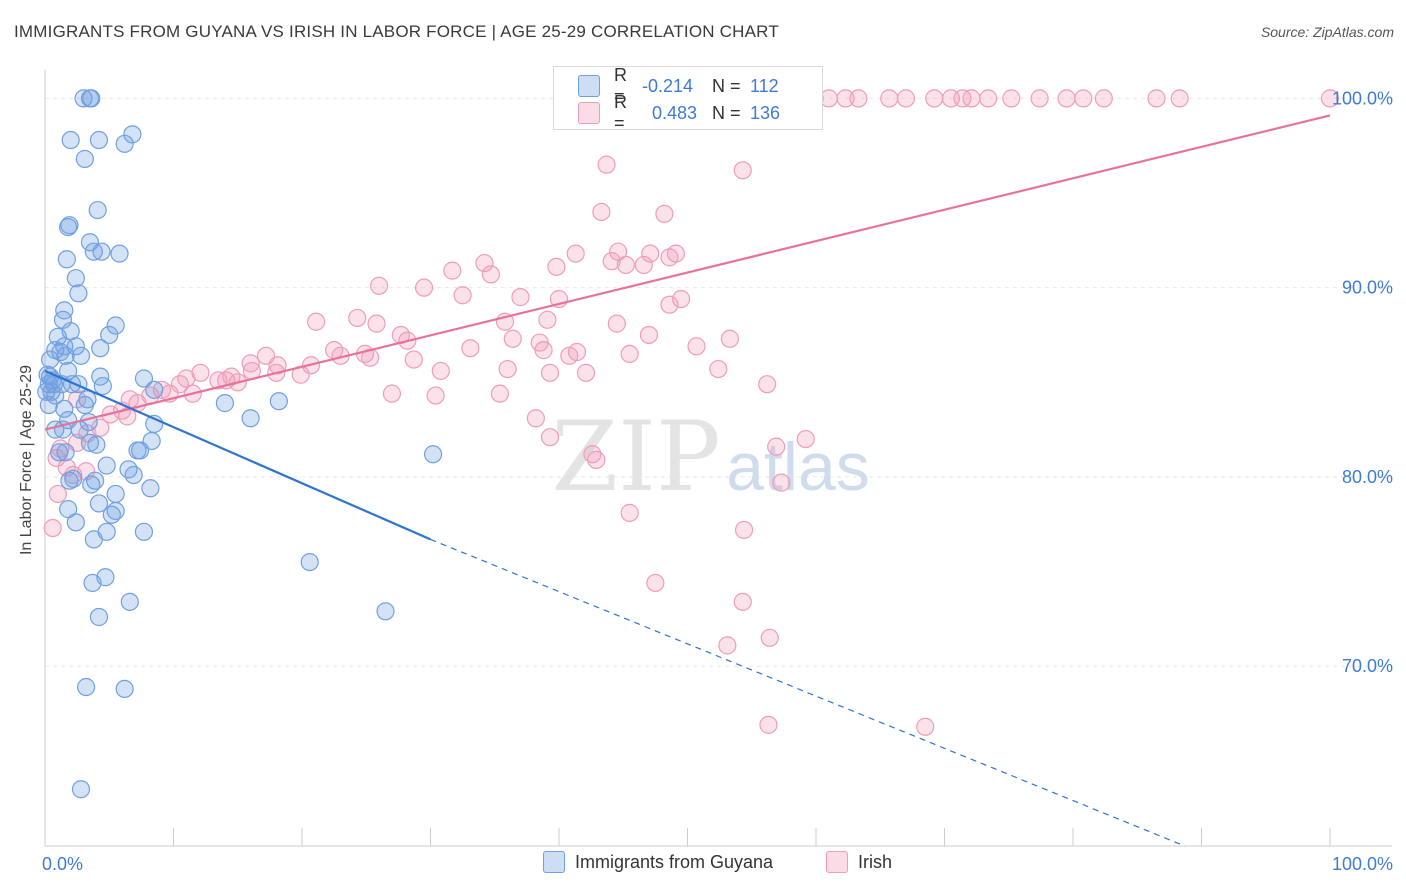 The width and height of the screenshot is (1406, 892). I want to click on watermark: ZIP atlas, so click(710, 457).